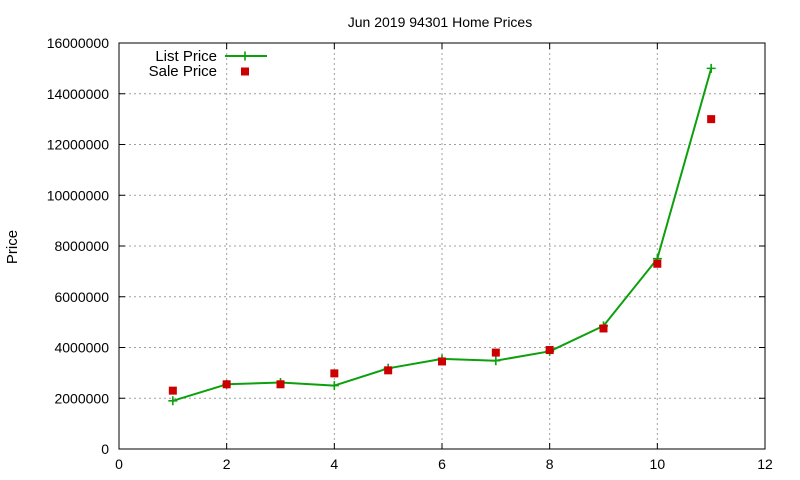 The height and width of the screenshot is (480, 800). I want to click on legend: List Price Sale Price, so click(208, 64).